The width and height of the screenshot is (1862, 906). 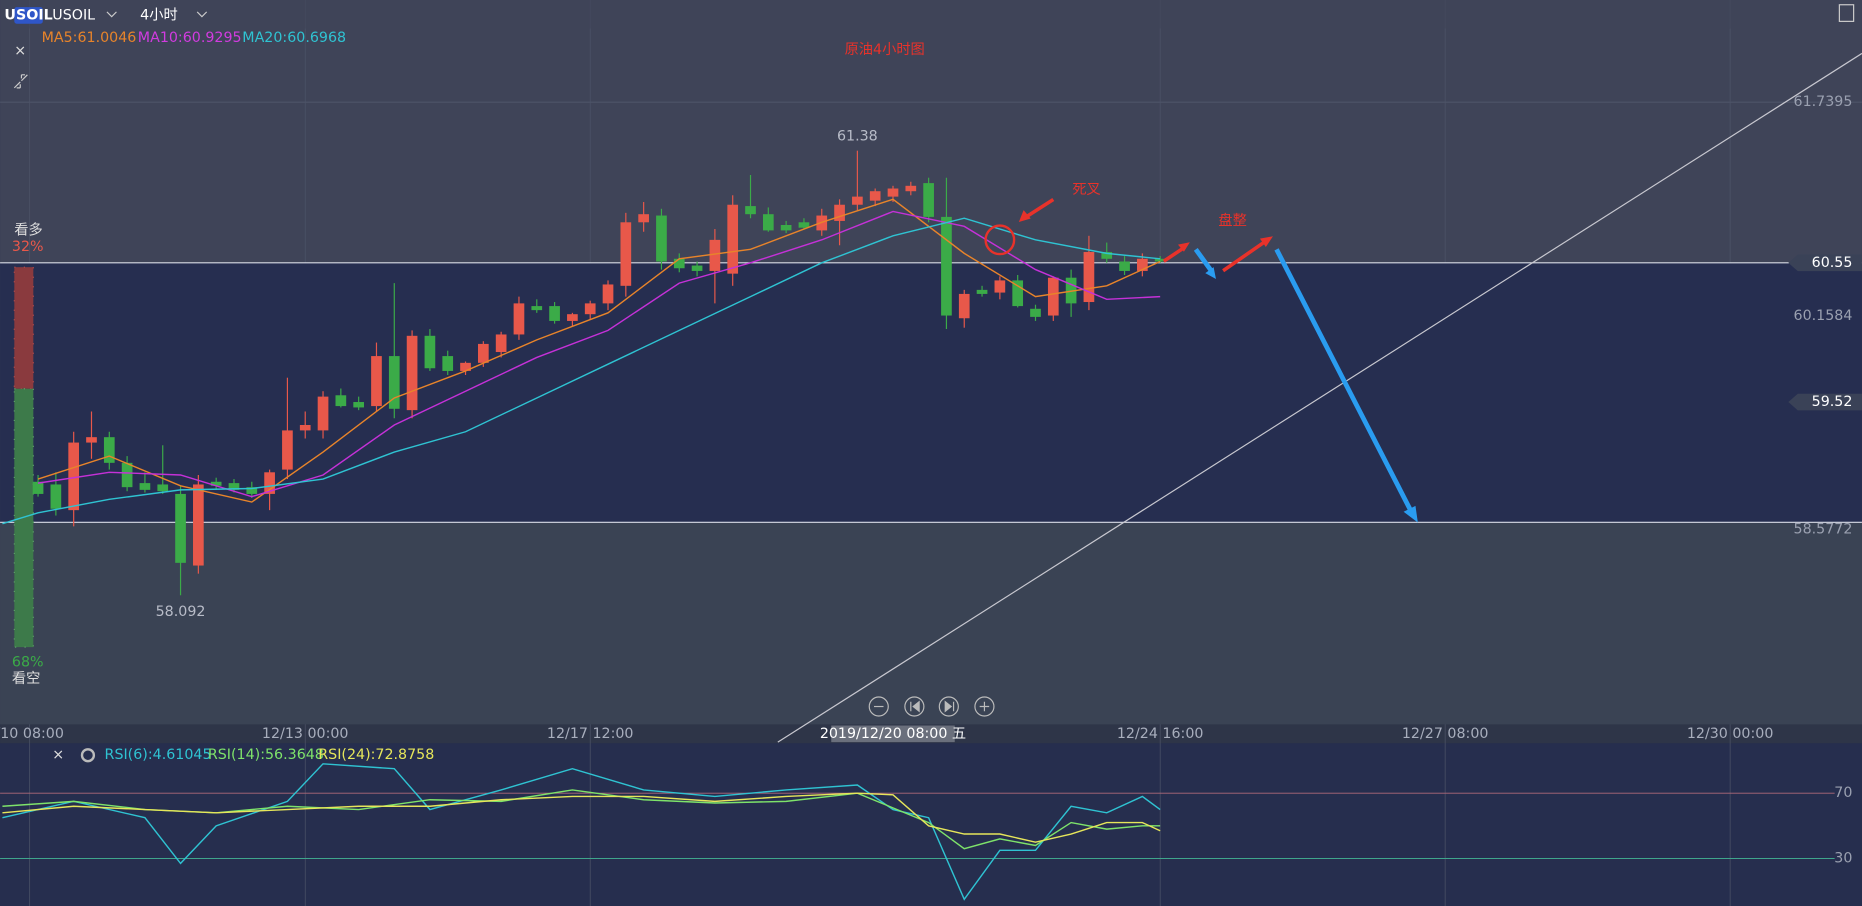 What do you see at coordinates (88, 755) in the screenshot?
I see `settings-icon` at bounding box center [88, 755].